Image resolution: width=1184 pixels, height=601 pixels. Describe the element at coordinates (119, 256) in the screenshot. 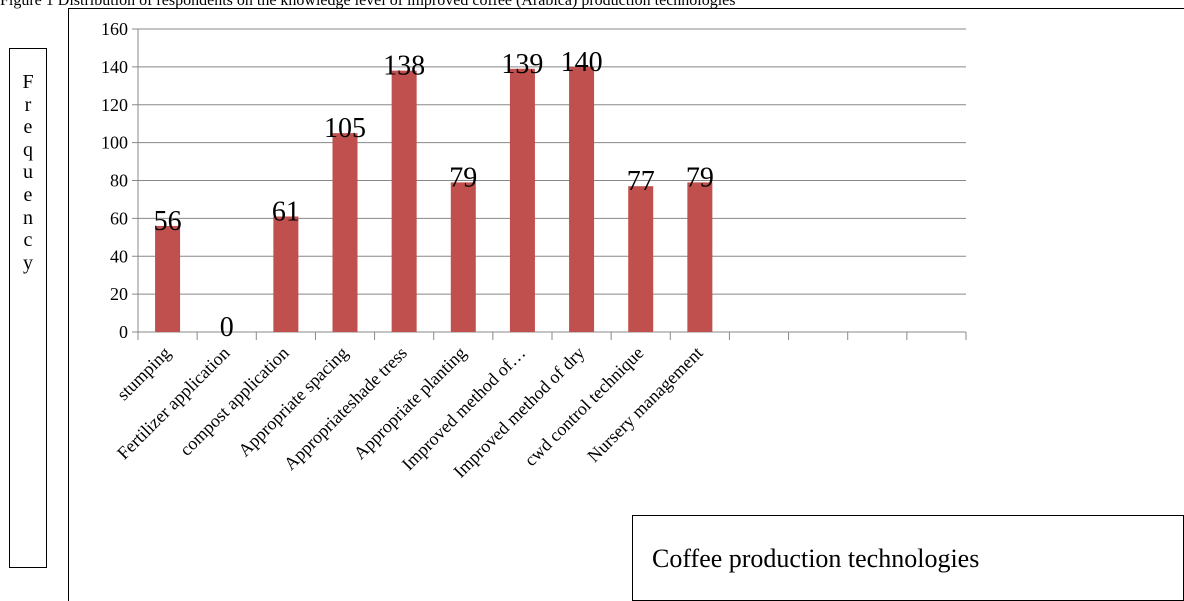

I see `y-tick-label: 40` at that location.